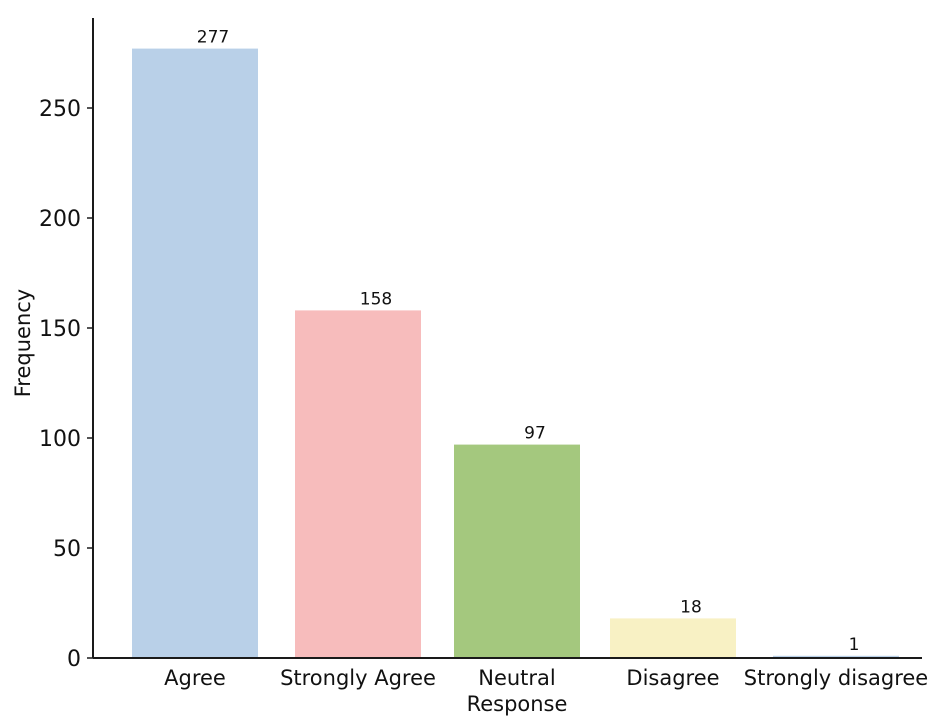 The image size is (933, 718). What do you see at coordinates (74, 659) in the screenshot?
I see `y-tick-label-0: 0` at bounding box center [74, 659].